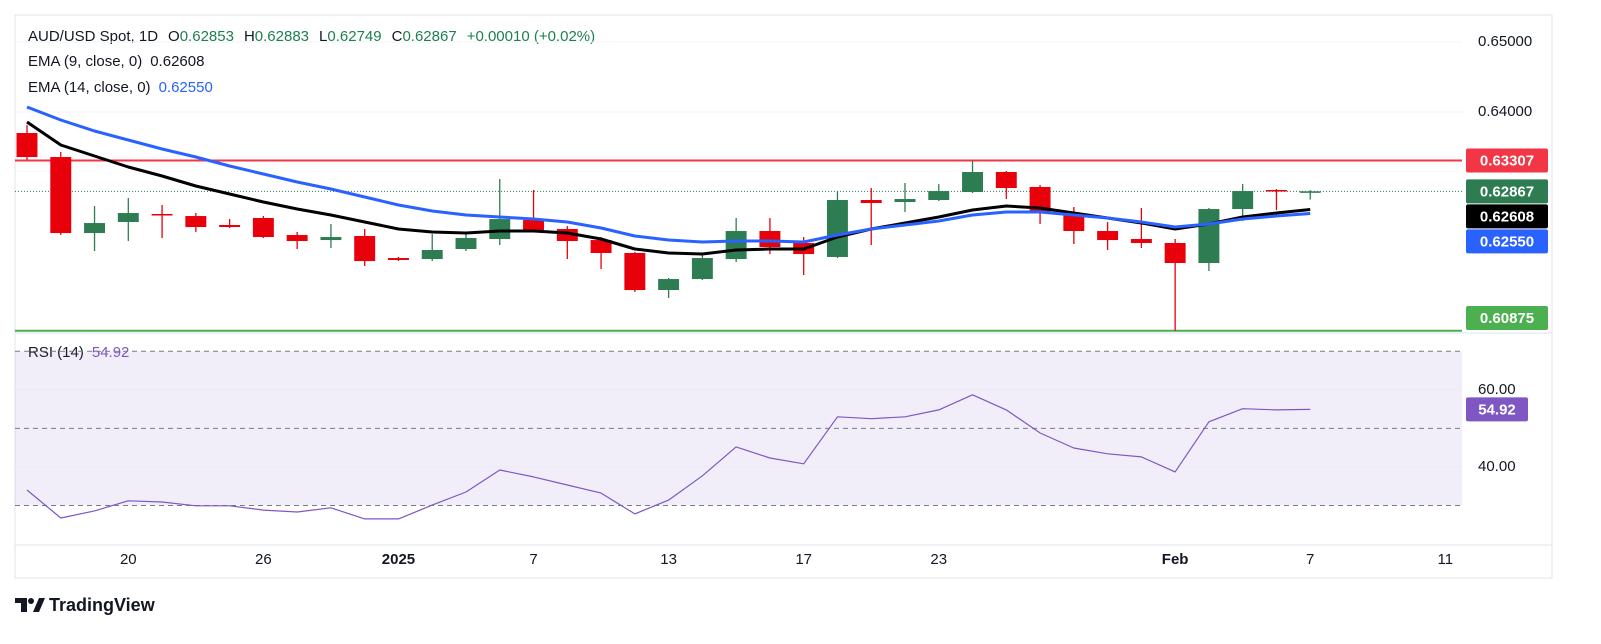 This screenshot has height=644, width=1601. I want to click on rsi-badge, so click(1497, 409).